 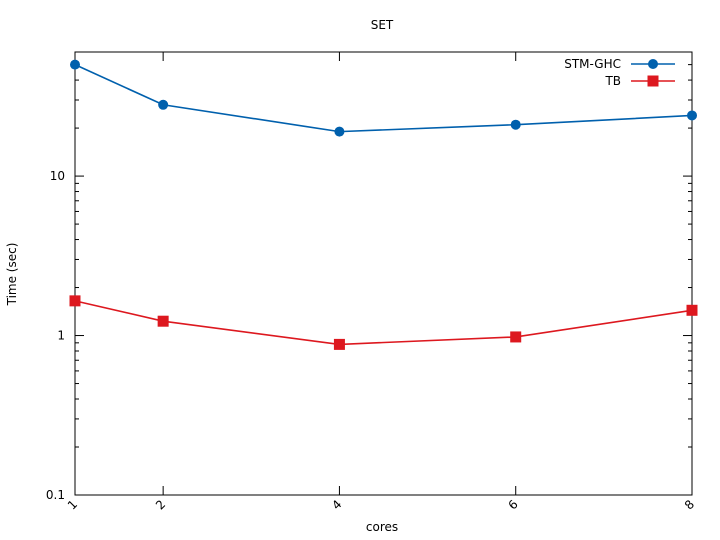 What do you see at coordinates (12, 275) in the screenshot?
I see `y-axis-label: Time (sec)` at bounding box center [12, 275].